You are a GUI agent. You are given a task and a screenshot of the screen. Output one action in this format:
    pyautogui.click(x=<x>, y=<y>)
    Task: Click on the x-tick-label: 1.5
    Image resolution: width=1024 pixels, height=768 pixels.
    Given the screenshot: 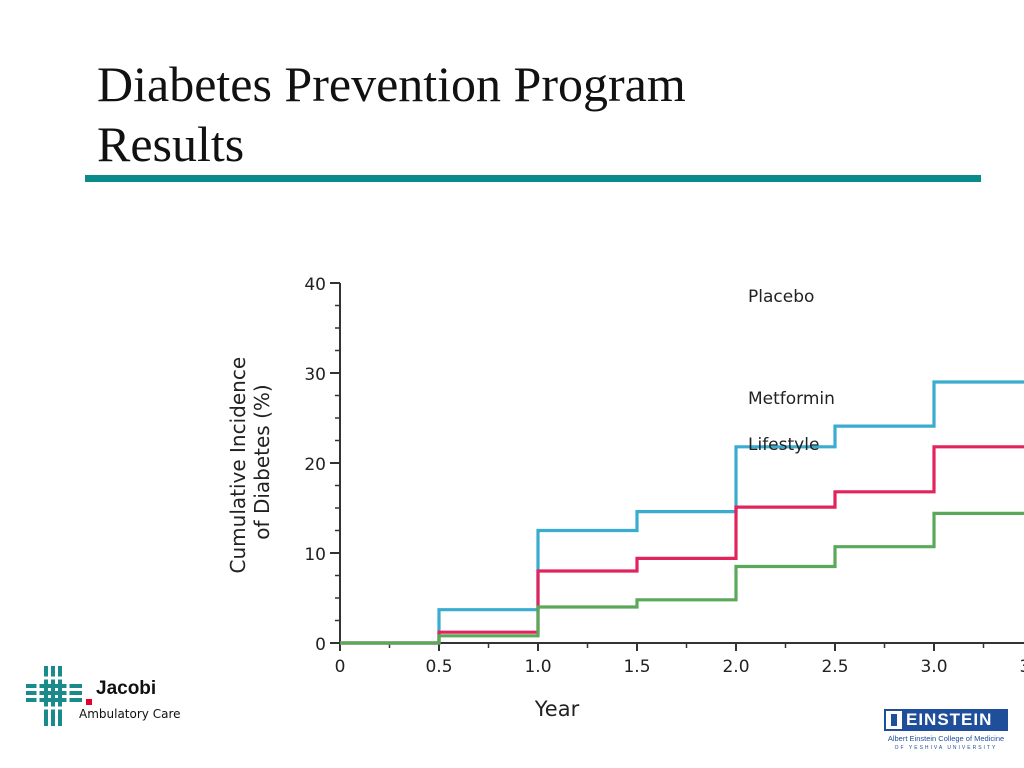 What is the action you would take?
    pyautogui.click(x=636, y=667)
    